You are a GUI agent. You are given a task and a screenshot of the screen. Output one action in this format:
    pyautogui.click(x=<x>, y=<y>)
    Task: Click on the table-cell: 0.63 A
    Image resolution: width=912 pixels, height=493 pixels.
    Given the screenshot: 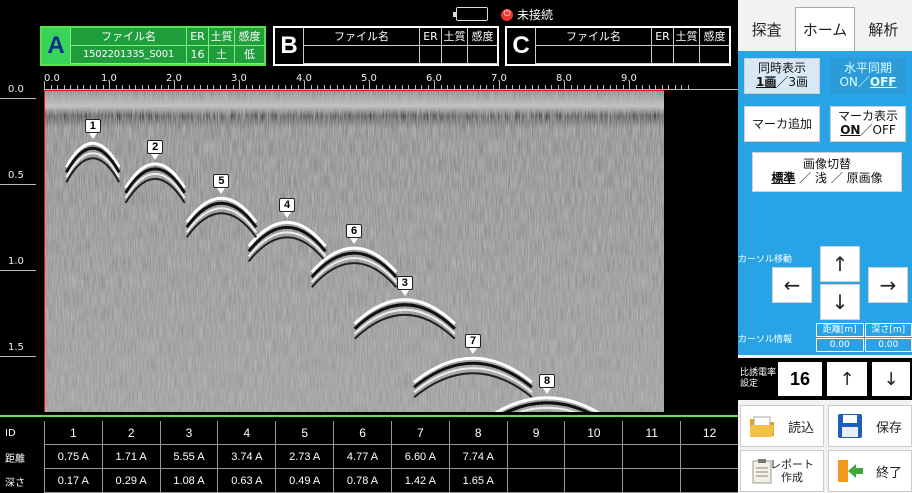 What is the action you would take?
    pyautogui.click(x=246, y=481)
    